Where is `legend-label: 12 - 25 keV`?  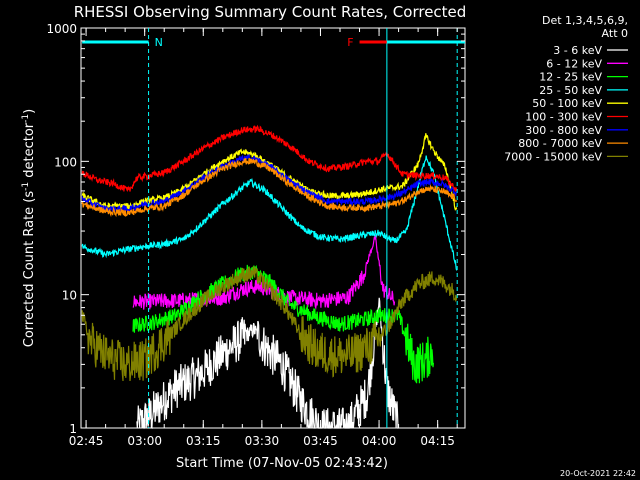 legend-label: 12 - 25 keV is located at coordinates (570, 77).